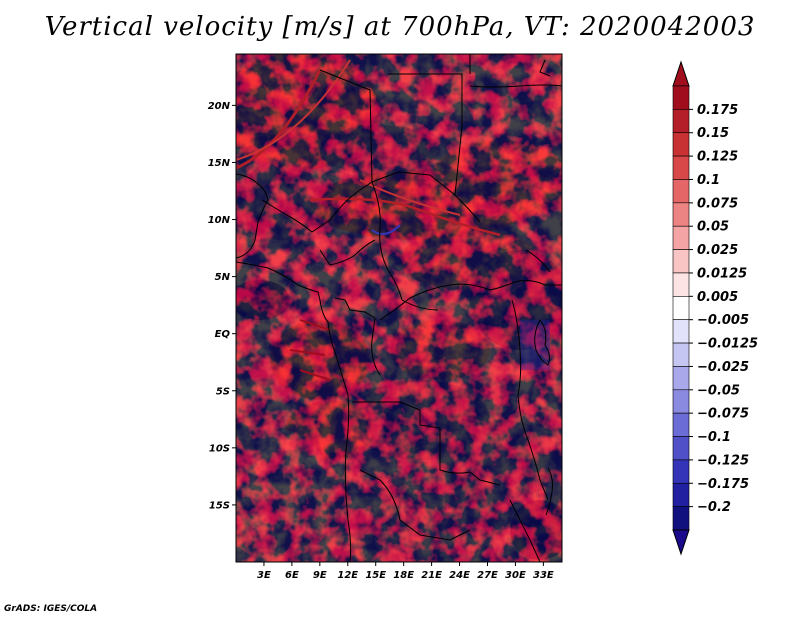 The height and width of the screenshot is (618, 800). Describe the element at coordinates (722, 273) in the screenshot. I see `colorbar-label: 0.0125` at that location.